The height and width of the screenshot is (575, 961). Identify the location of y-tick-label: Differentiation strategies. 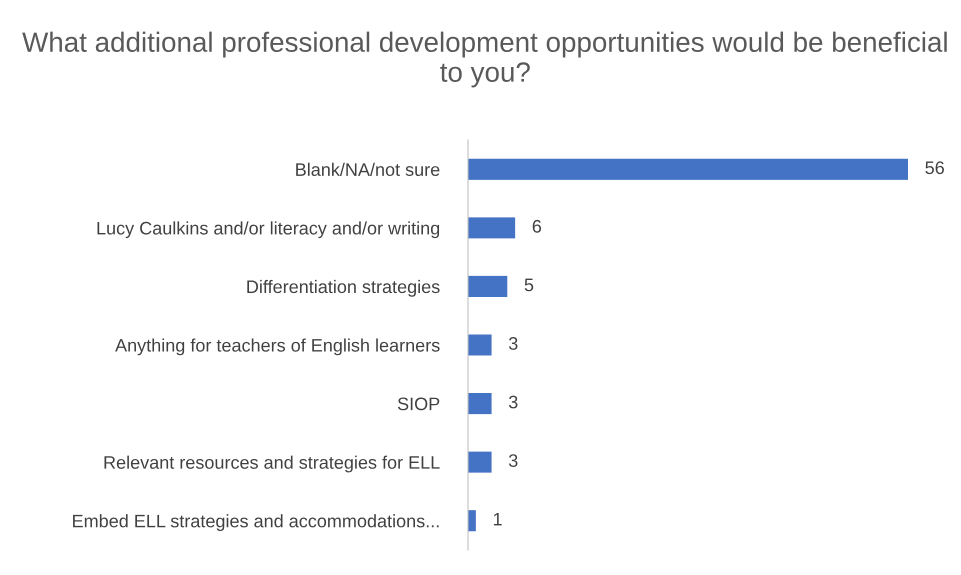
(343, 288).